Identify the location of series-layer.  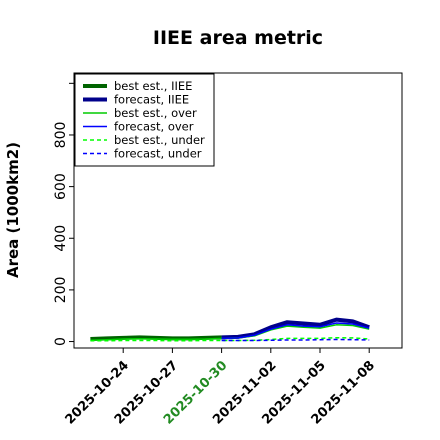
(230, 329).